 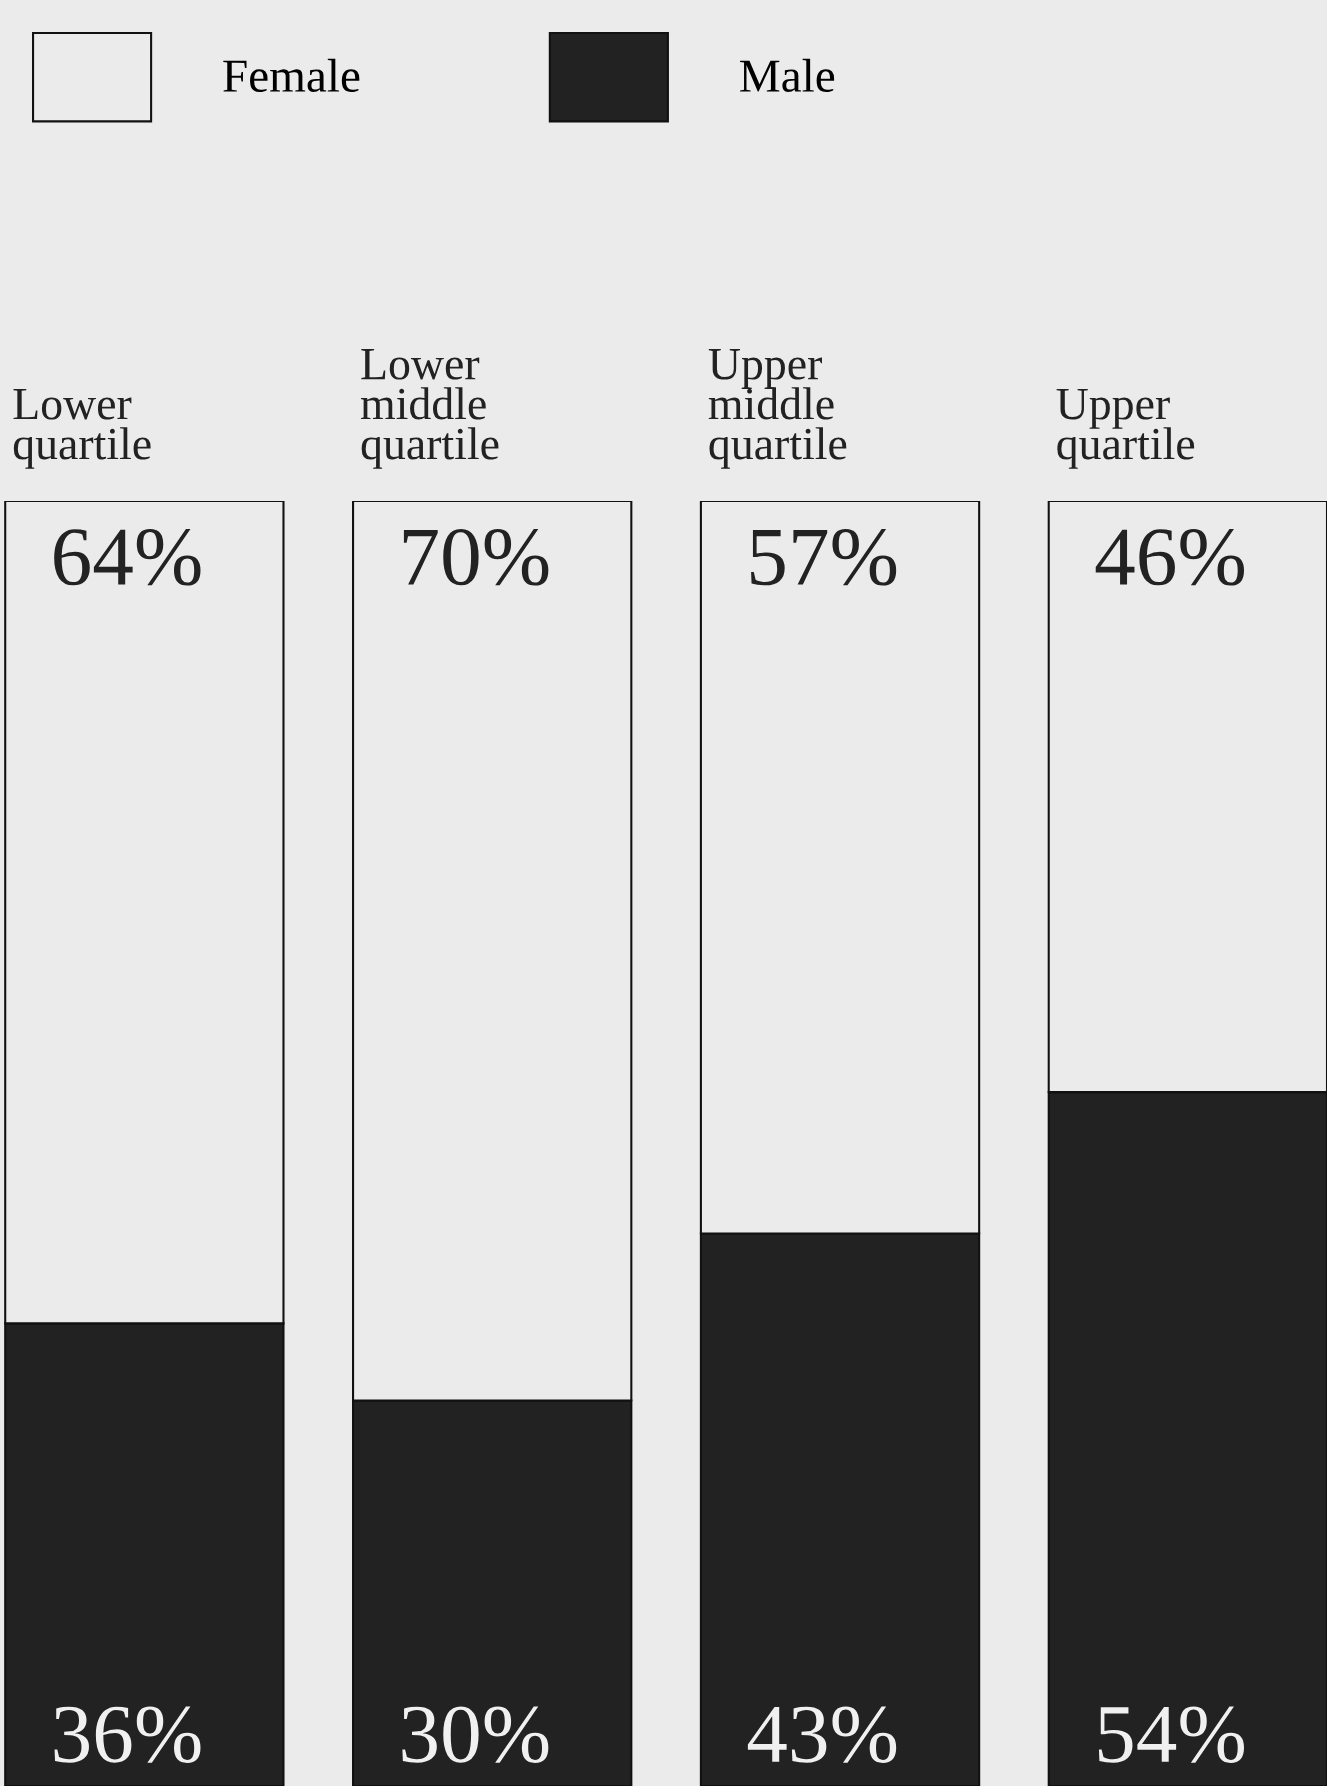 I want to click on data-label: 46%, so click(x=1170, y=557).